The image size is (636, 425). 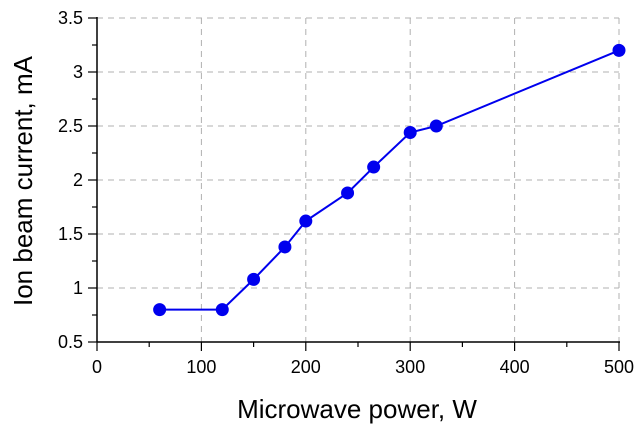 What do you see at coordinates (70, 342) in the screenshot?
I see `y-tick-label: 0.5` at bounding box center [70, 342].